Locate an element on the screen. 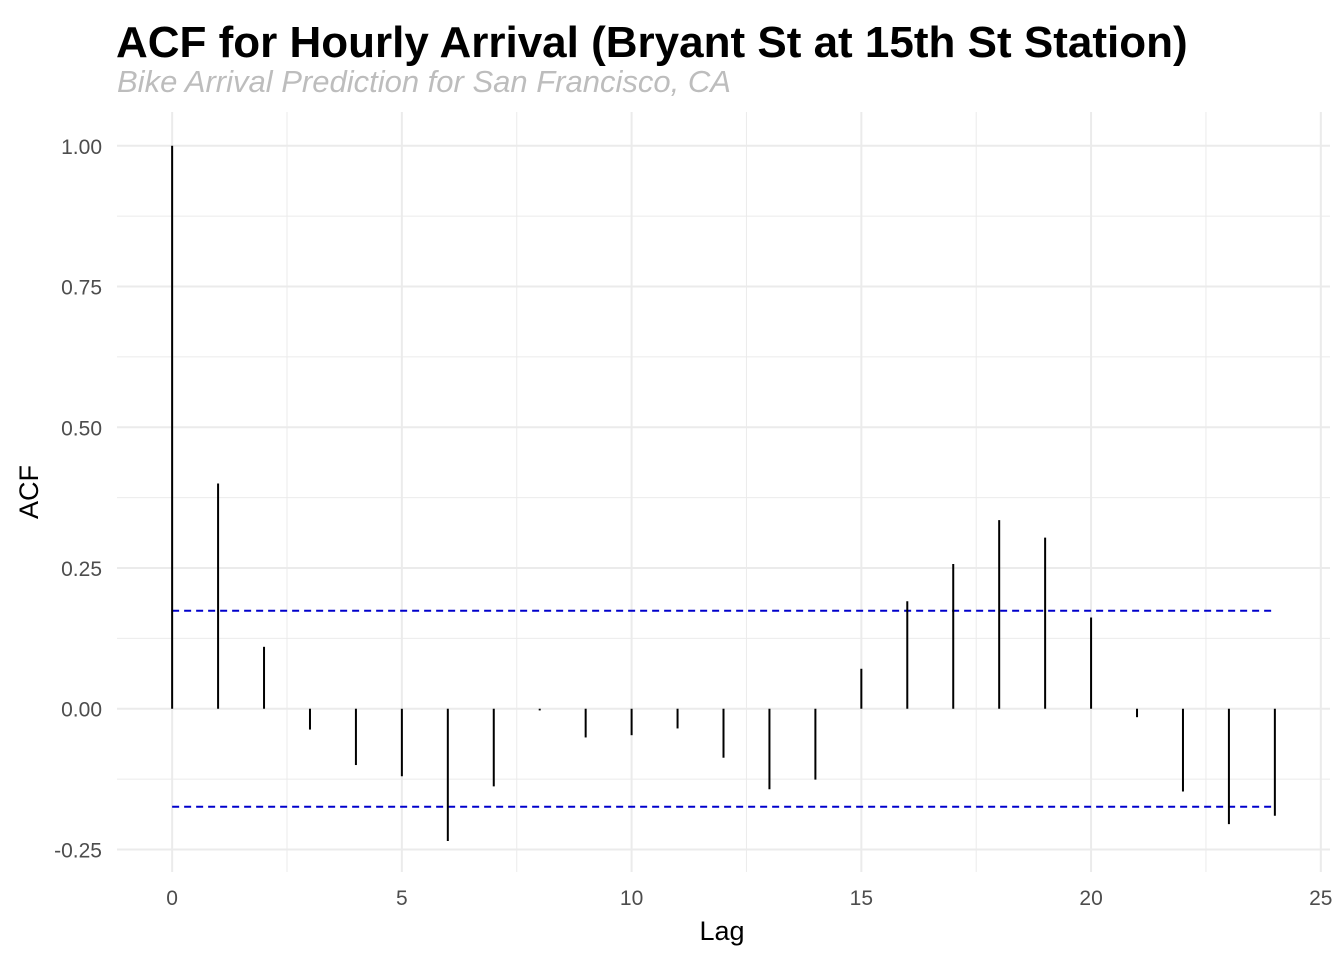 This screenshot has width=1344, height=960. x-tick-labels: 0 5 10 15 20 25 is located at coordinates (749, 898).